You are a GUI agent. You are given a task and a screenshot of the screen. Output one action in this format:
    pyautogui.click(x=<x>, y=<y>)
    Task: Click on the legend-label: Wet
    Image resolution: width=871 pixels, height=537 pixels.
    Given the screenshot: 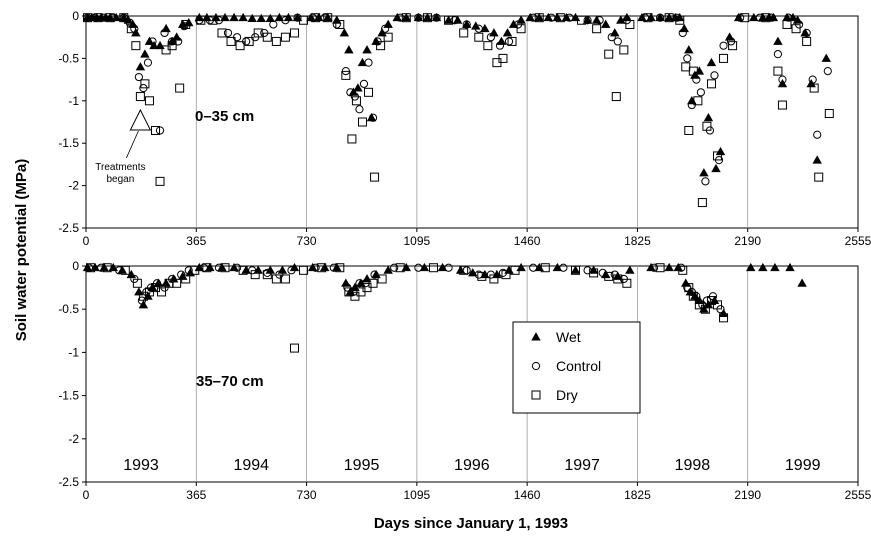 What is the action you would take?
    pyautogui.click(x=568, y=337)
    